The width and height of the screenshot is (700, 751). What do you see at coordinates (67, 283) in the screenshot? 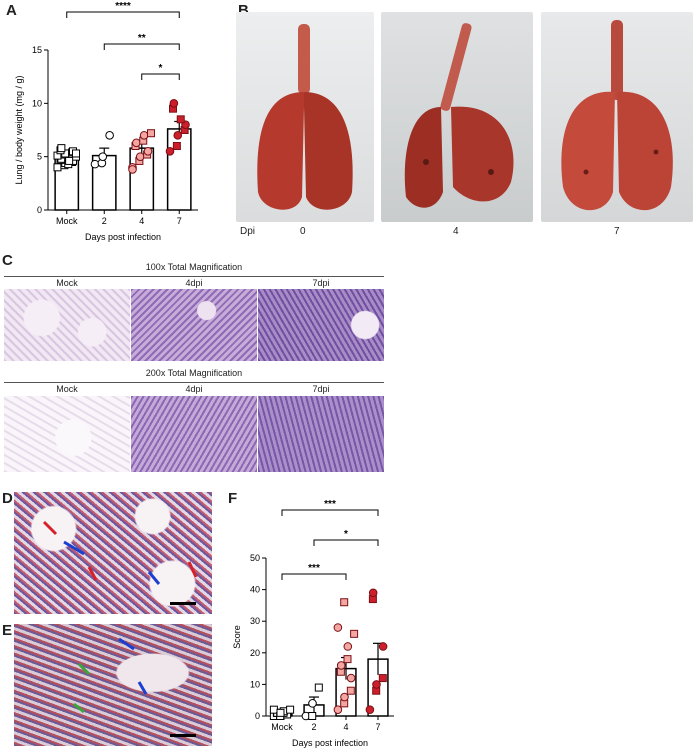
I see `histology-row1-label-mock: Mock` at bounding box center [67, 283].